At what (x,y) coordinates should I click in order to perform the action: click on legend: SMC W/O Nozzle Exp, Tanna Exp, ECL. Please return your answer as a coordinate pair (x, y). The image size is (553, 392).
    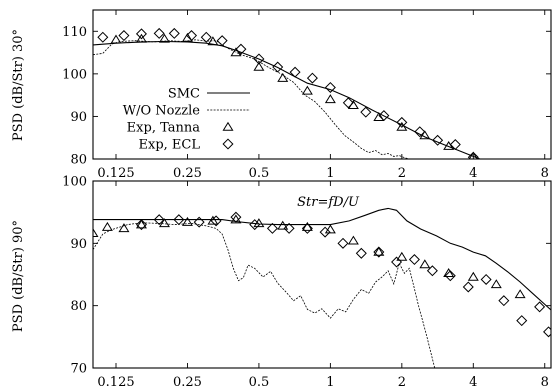
    Looking at the image, I should click on (186, 120).